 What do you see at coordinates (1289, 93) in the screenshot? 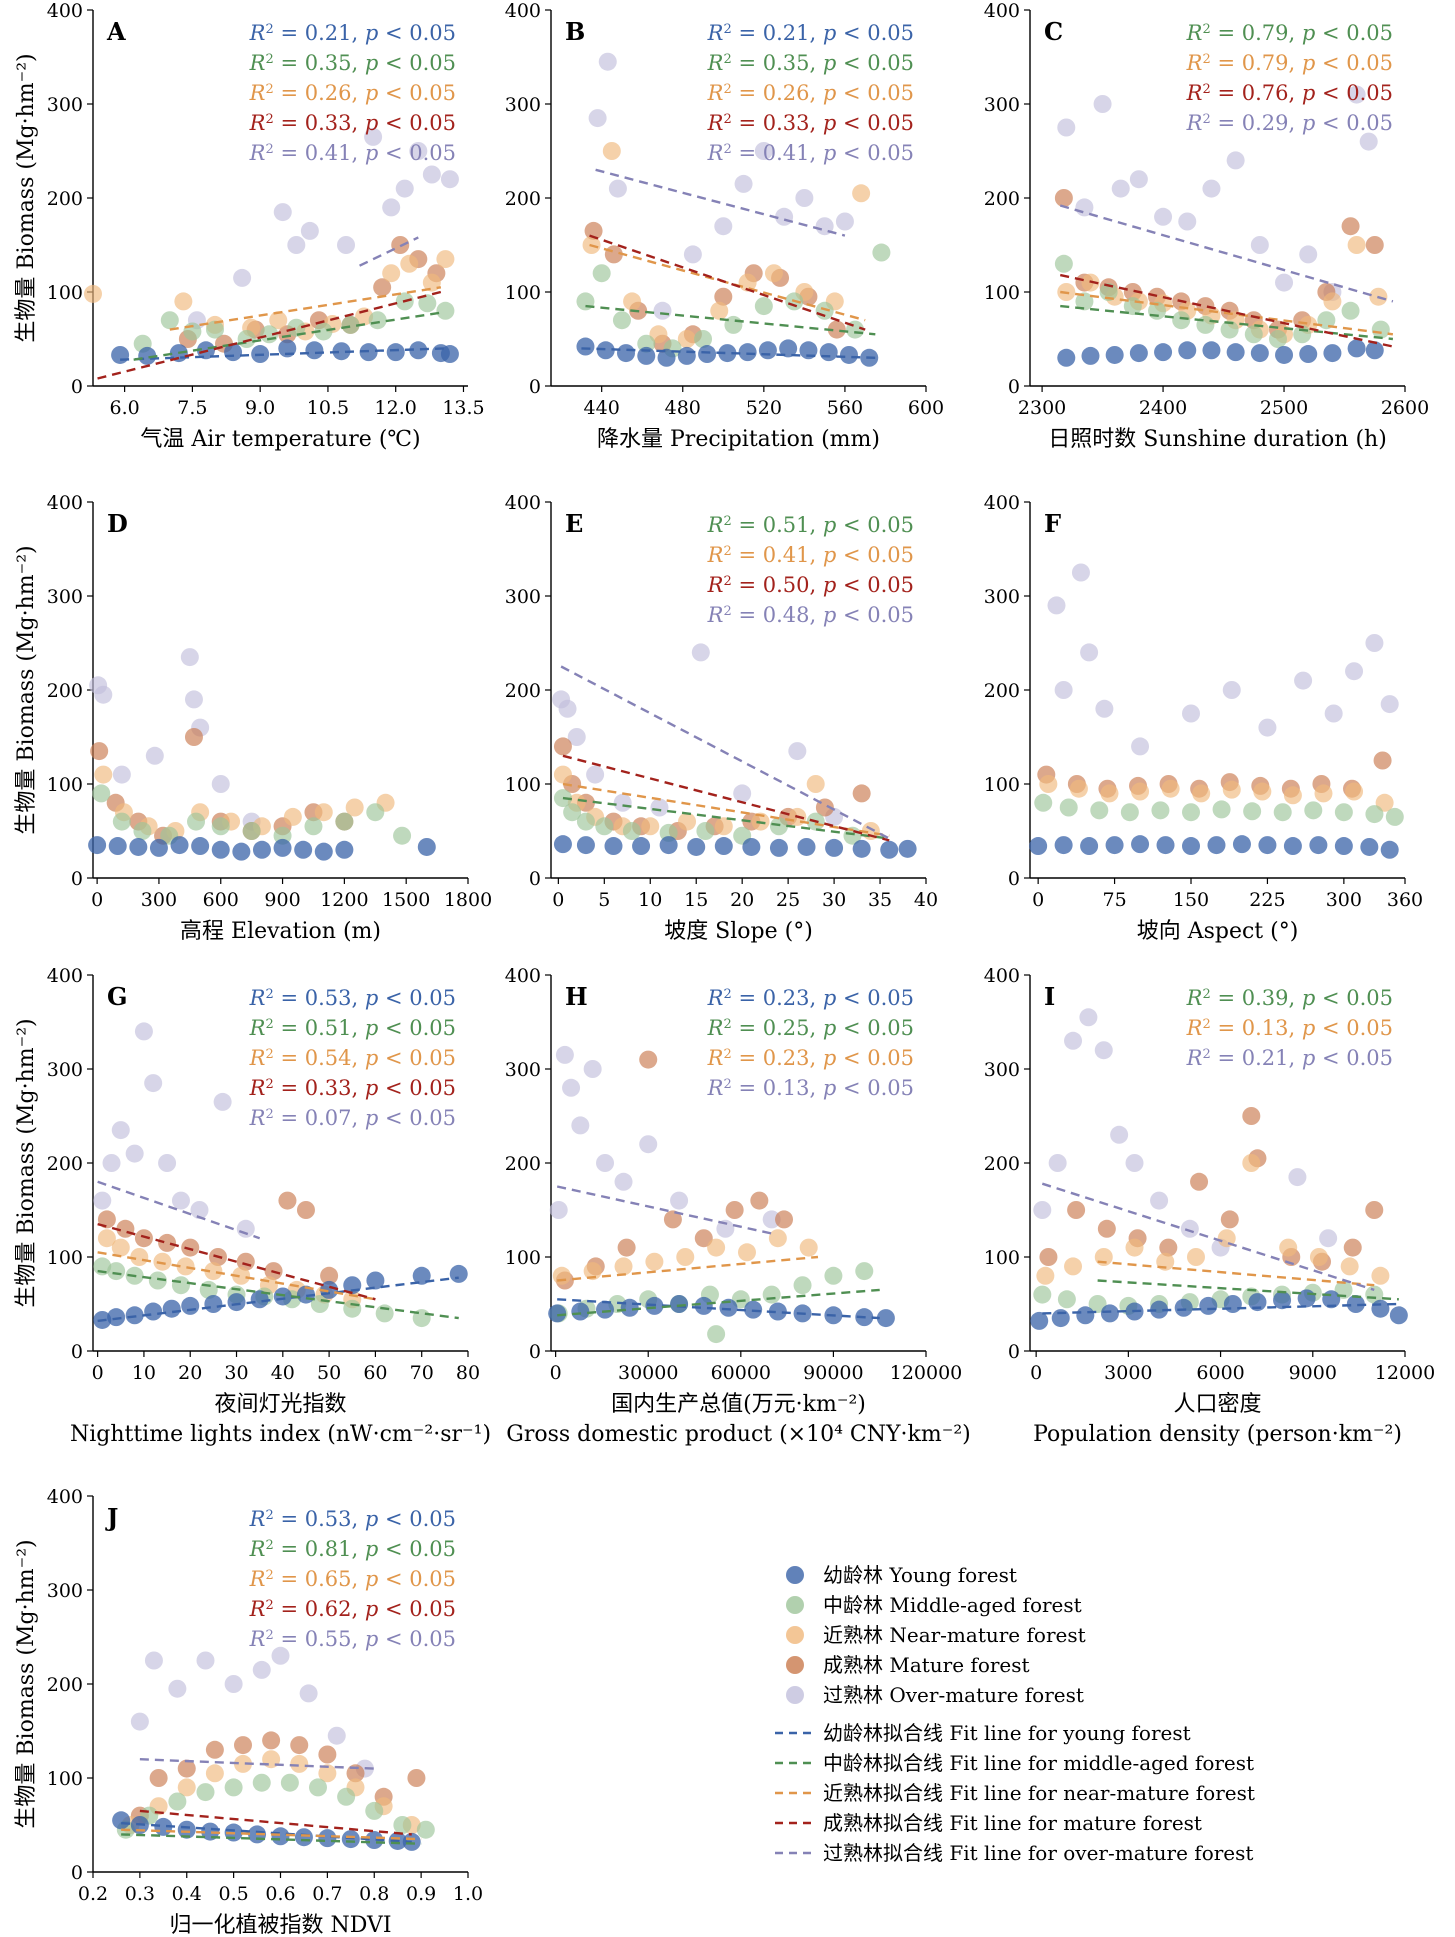
I see `r2-annotation-mature: R2 = 0.76, p < 0.05` at bounding box center [1289, 93].